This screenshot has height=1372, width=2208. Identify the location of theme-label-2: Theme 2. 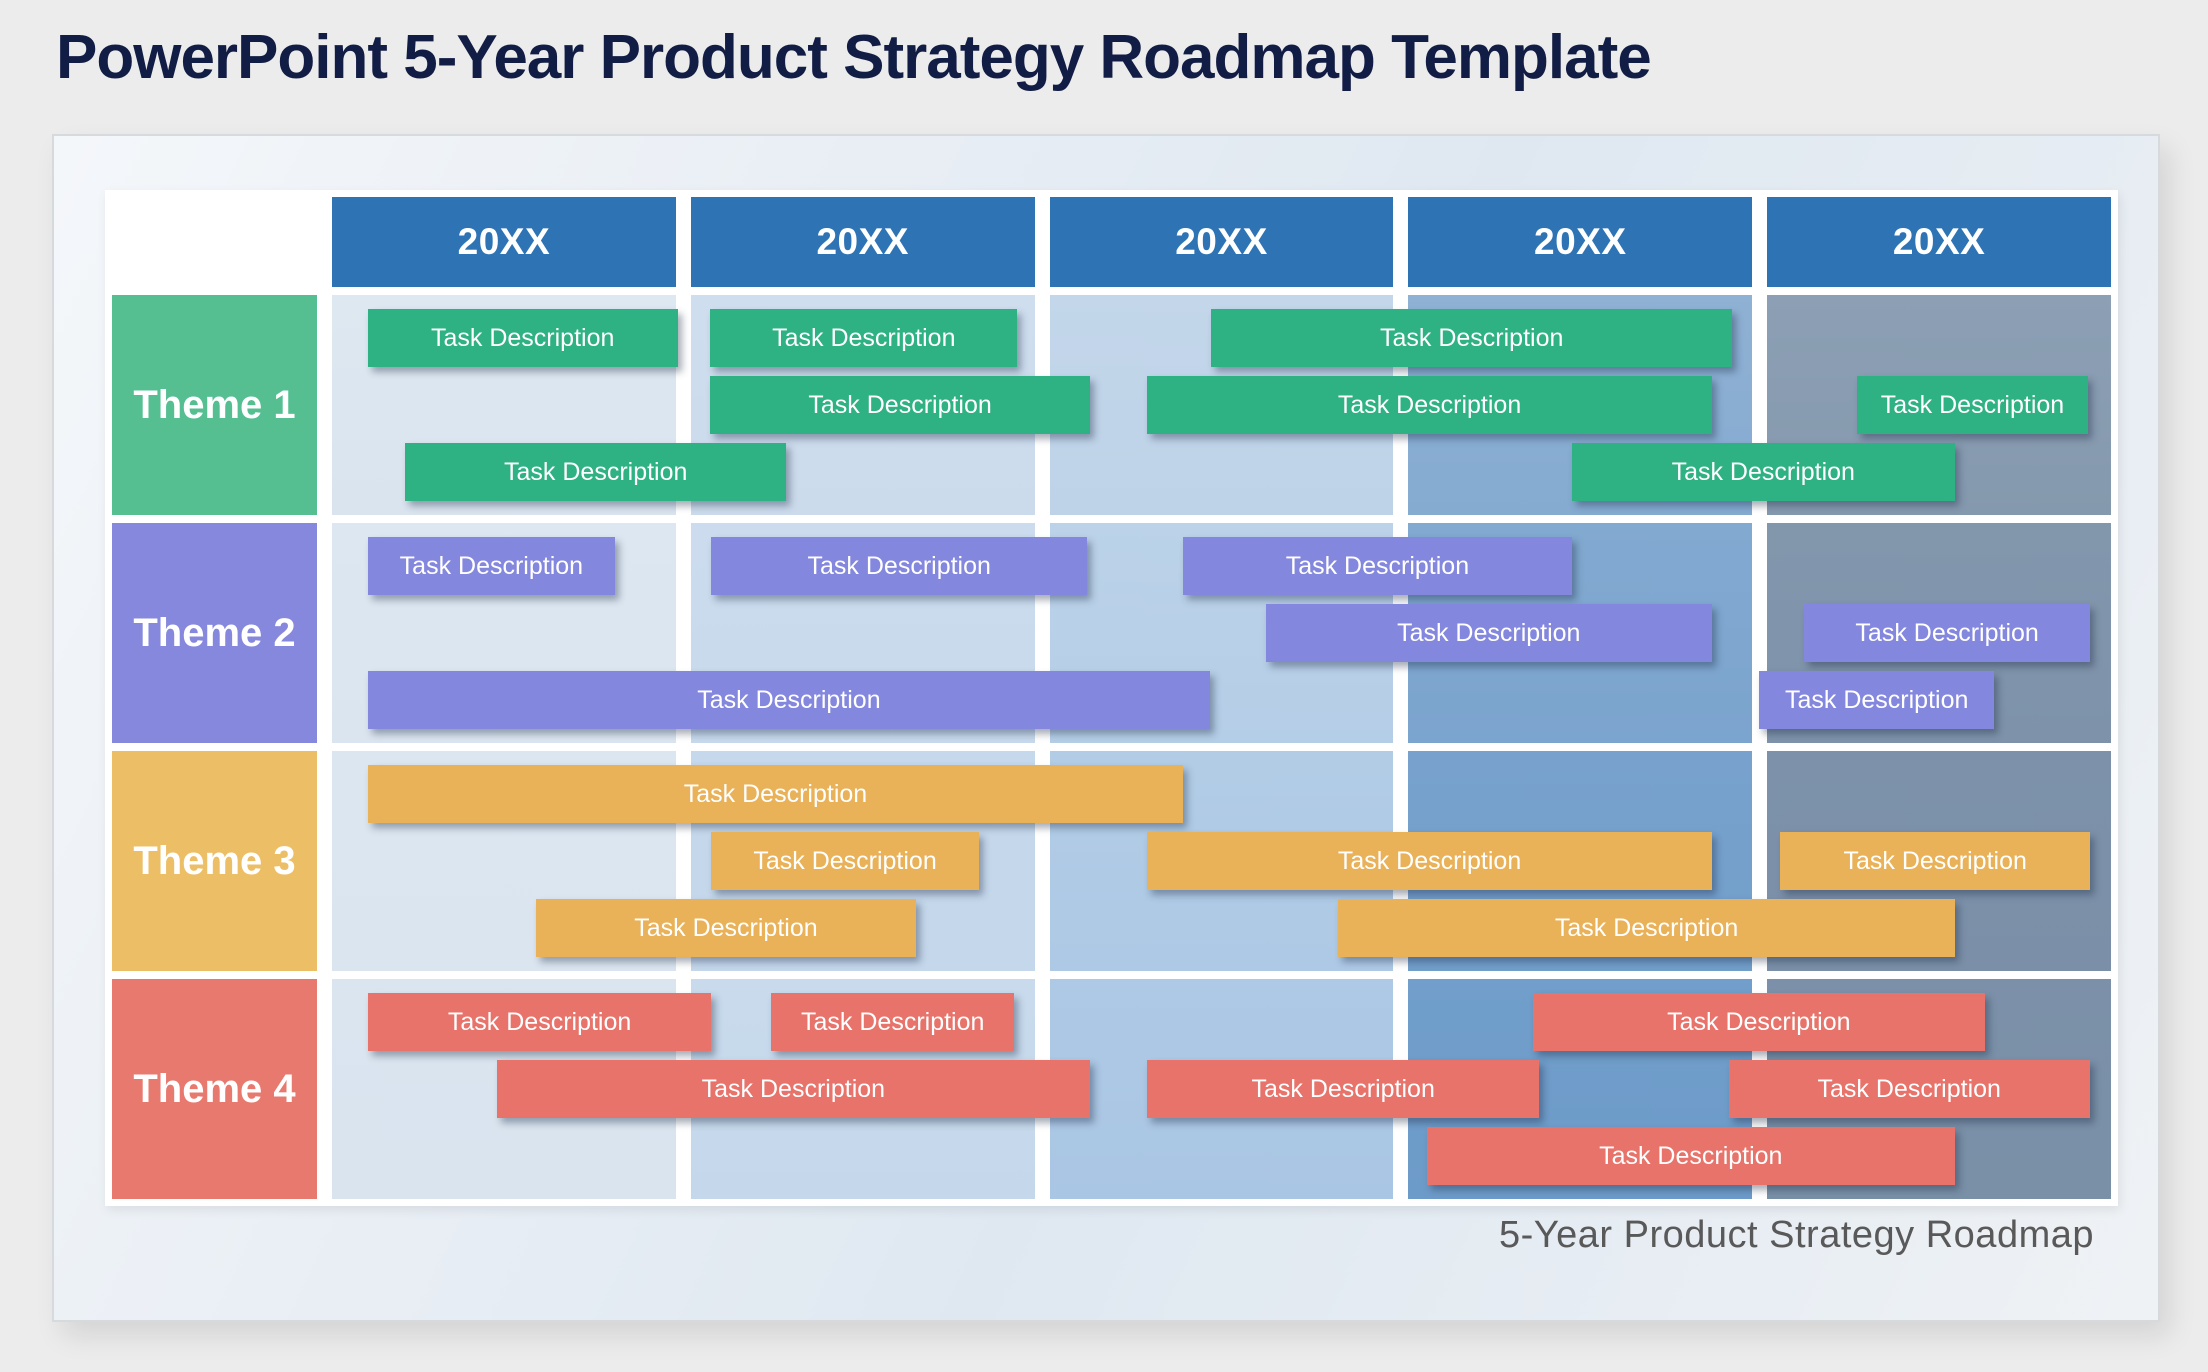
(214, 633).